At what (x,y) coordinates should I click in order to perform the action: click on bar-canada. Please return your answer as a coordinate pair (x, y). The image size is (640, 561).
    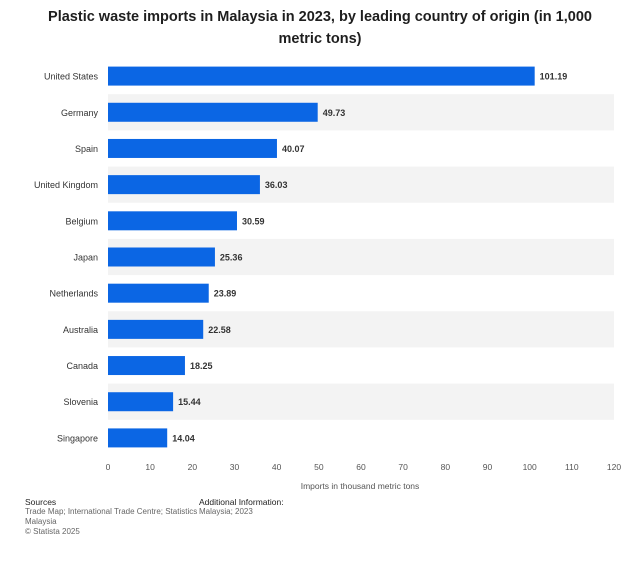
    Looking at the image, I should click on (146, 366).